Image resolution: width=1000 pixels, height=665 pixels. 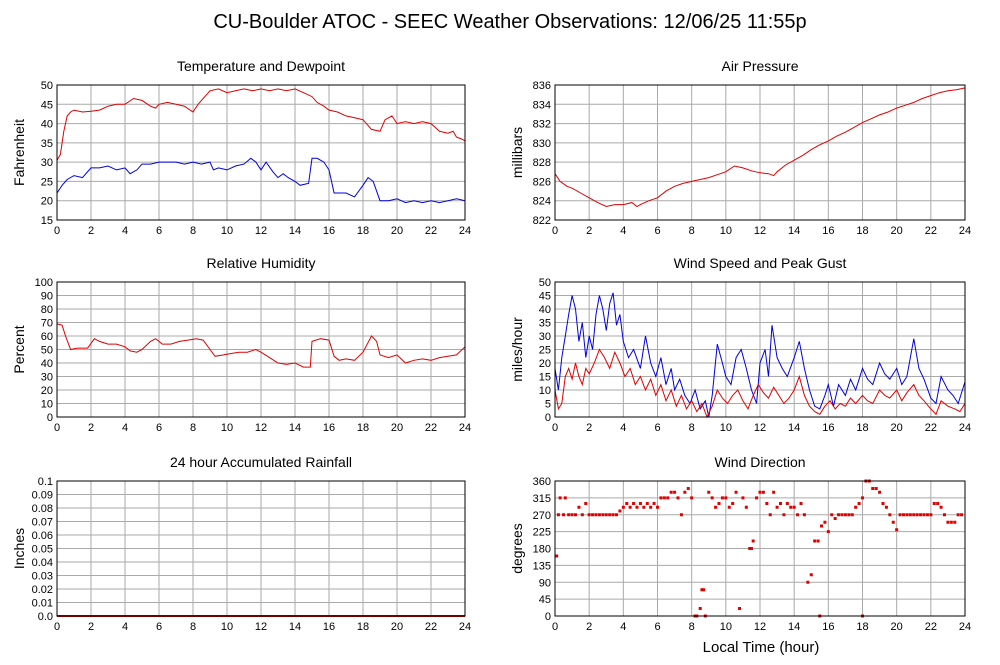 What do you see at coordinates (193, 428) in the screenshot?
I see `humidity-xtick-label: 8` at bounding box center [193, 428].